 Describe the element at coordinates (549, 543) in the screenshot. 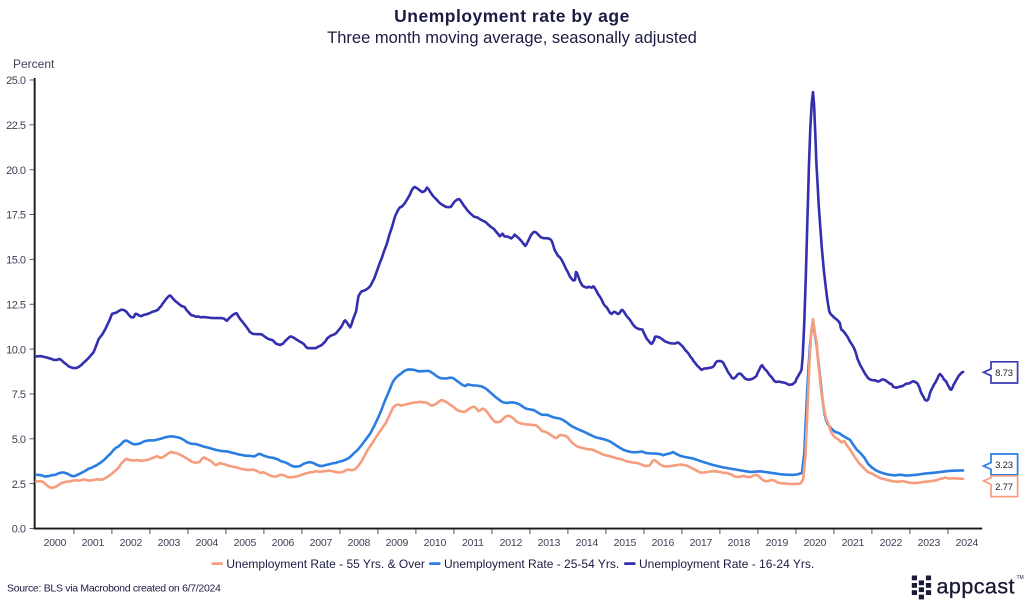

I see `svg-text: 2013` at that location.